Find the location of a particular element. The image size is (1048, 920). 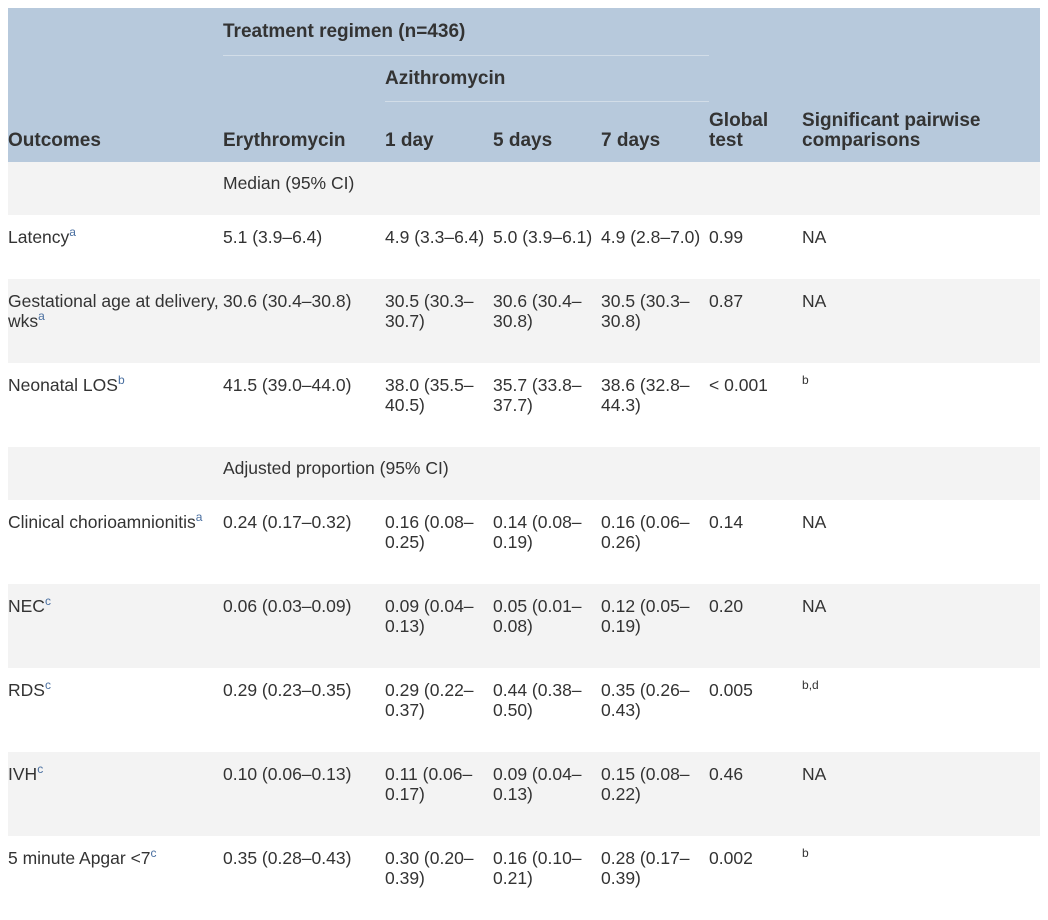

outcome-label: NEC is located at coordinates (26, 606).